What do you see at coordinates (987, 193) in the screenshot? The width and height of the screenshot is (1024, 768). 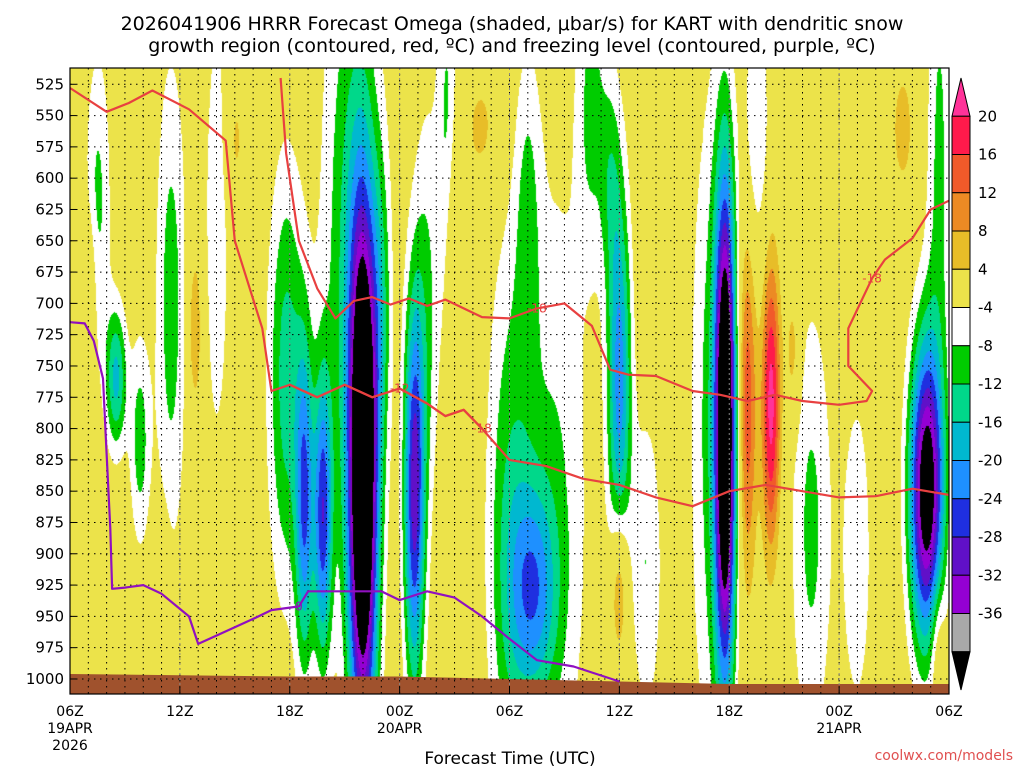 I see `colorbar-label: 12` at bounding box center [987, 193].